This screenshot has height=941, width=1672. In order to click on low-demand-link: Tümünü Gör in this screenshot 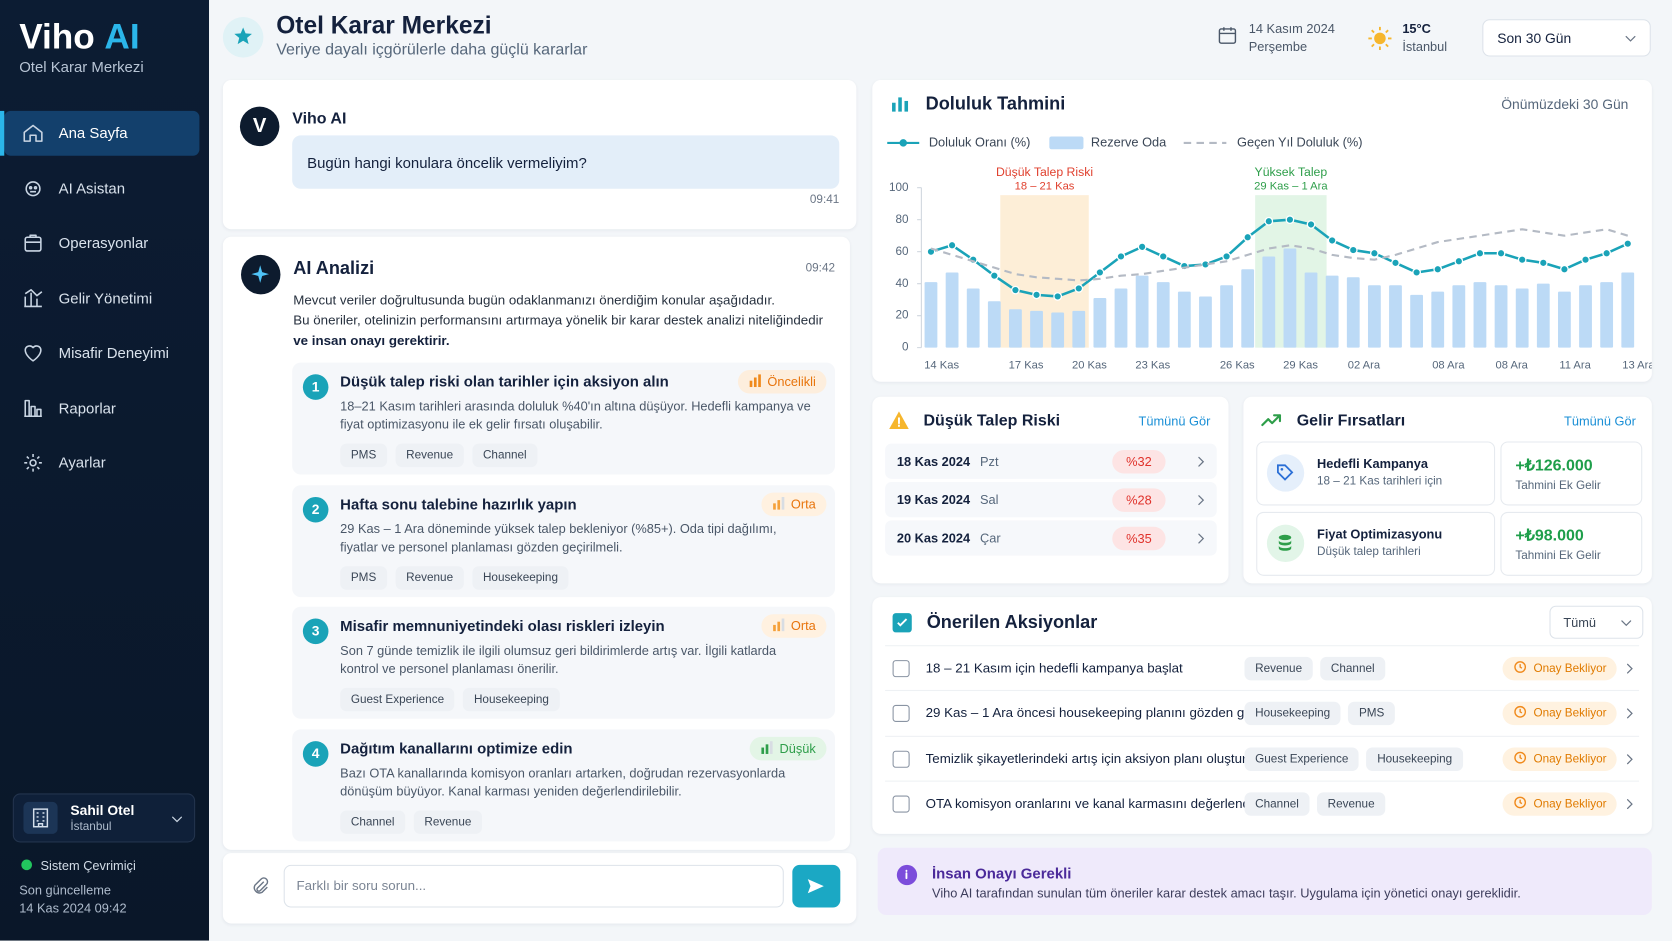, I will do `click(1174, 421)`.